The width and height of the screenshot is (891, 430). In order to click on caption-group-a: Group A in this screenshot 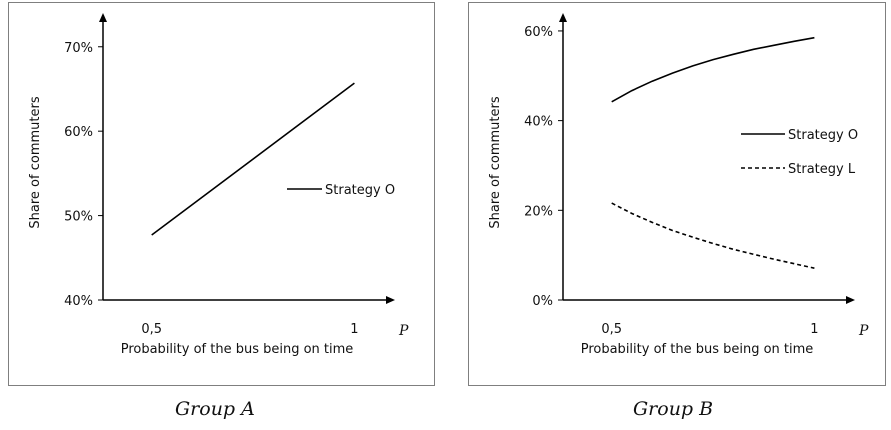, I will do `click(215, 409)`.